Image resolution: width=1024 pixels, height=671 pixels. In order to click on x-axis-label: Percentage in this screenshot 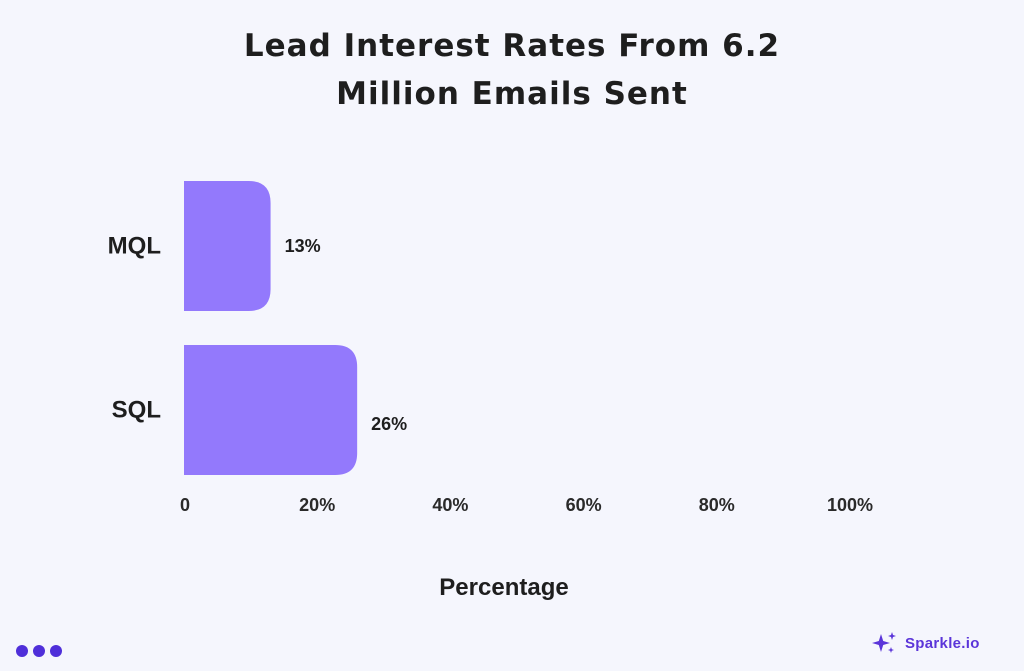, I will do `click(504, 587)`.